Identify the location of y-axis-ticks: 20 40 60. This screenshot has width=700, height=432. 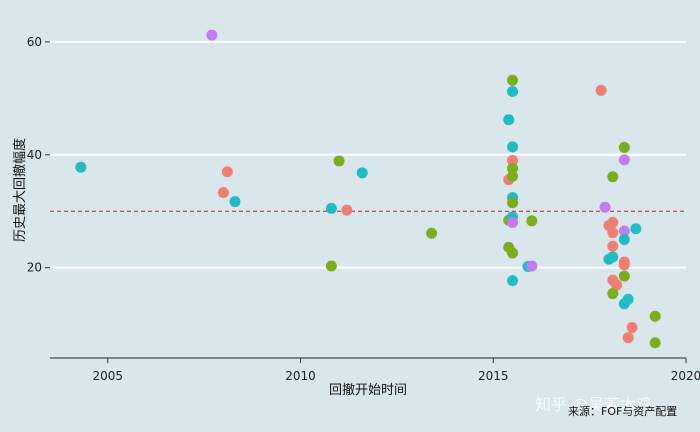
(38, 155).